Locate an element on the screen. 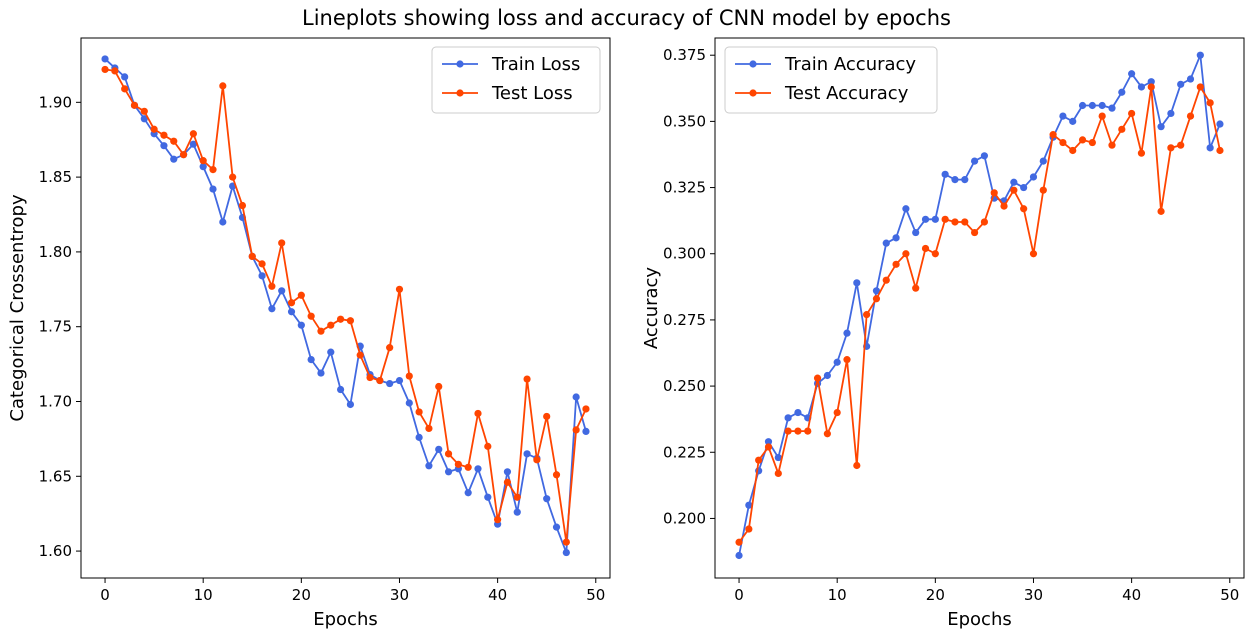 The height and width of the screenshot is (639, 1253). y-tick-label: 0.225 is located at coordinates (684, 452).